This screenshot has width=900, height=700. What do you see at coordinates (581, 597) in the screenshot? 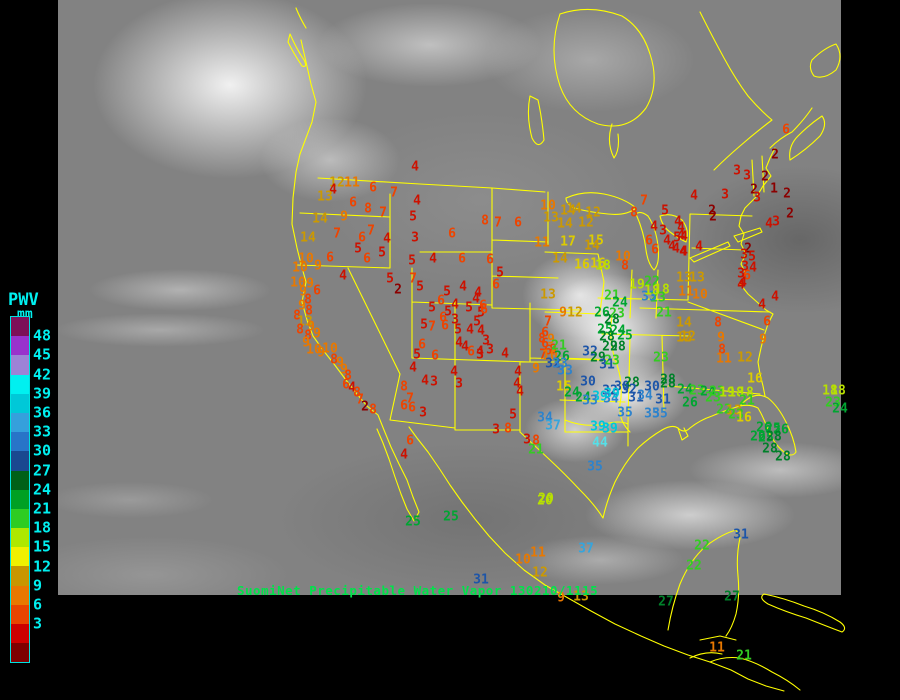
I see `station-pwv-value: 13` at bounding box center [581, 597].